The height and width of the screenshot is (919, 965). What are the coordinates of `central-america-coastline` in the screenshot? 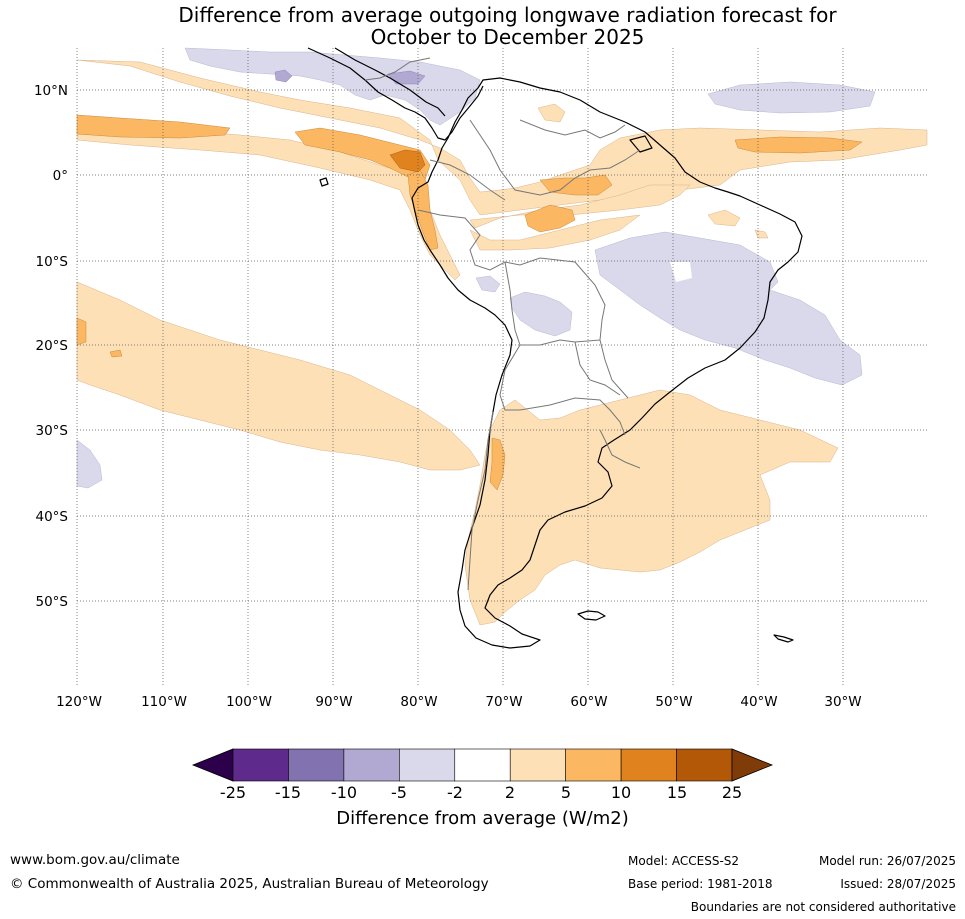 It's located at (395, 94).